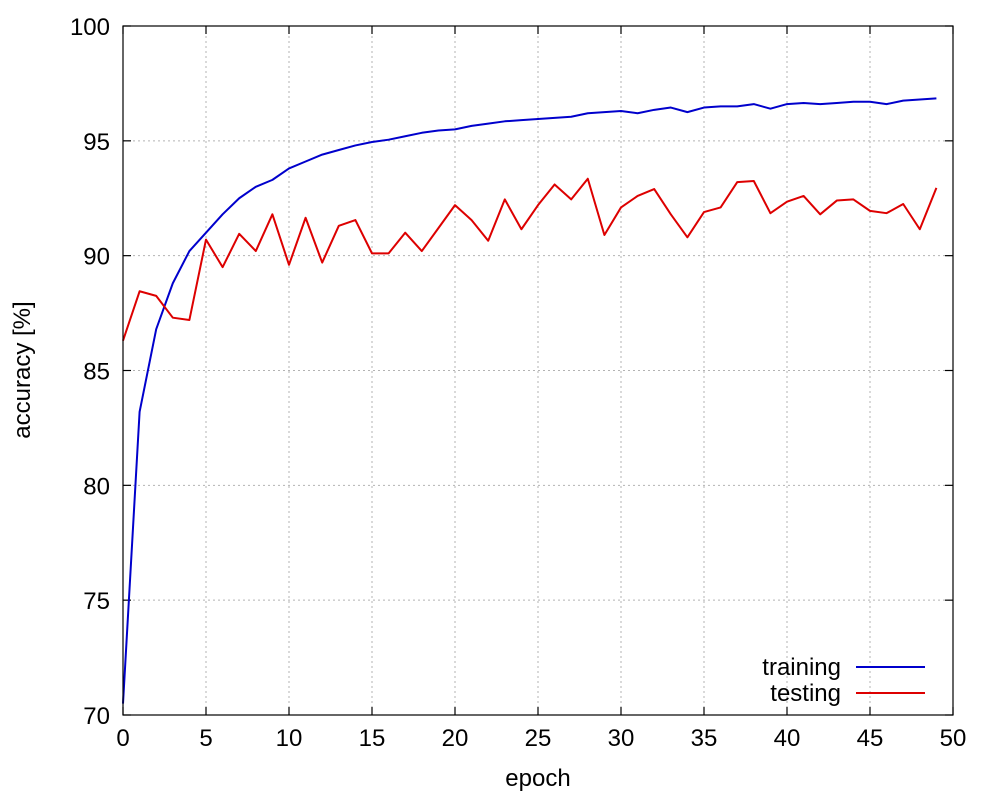 The height and width of the screenshot is (800, 1000). What do you see at coordinates (805, 693) in the screenshot?
I see `legend-label-testing: testing` at bounding box center [805, 693].